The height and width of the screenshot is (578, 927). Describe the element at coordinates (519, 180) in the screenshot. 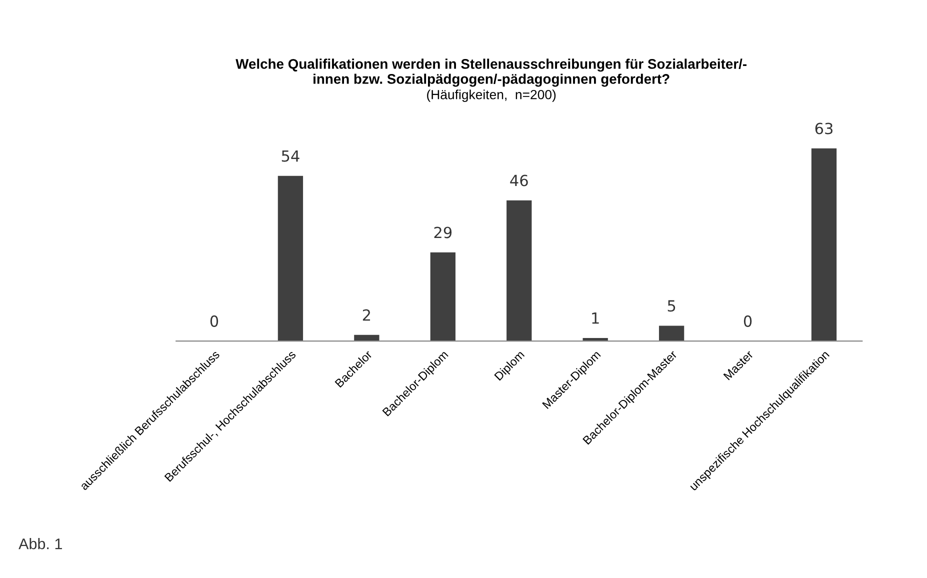

I see `data-label: 46` at that location.